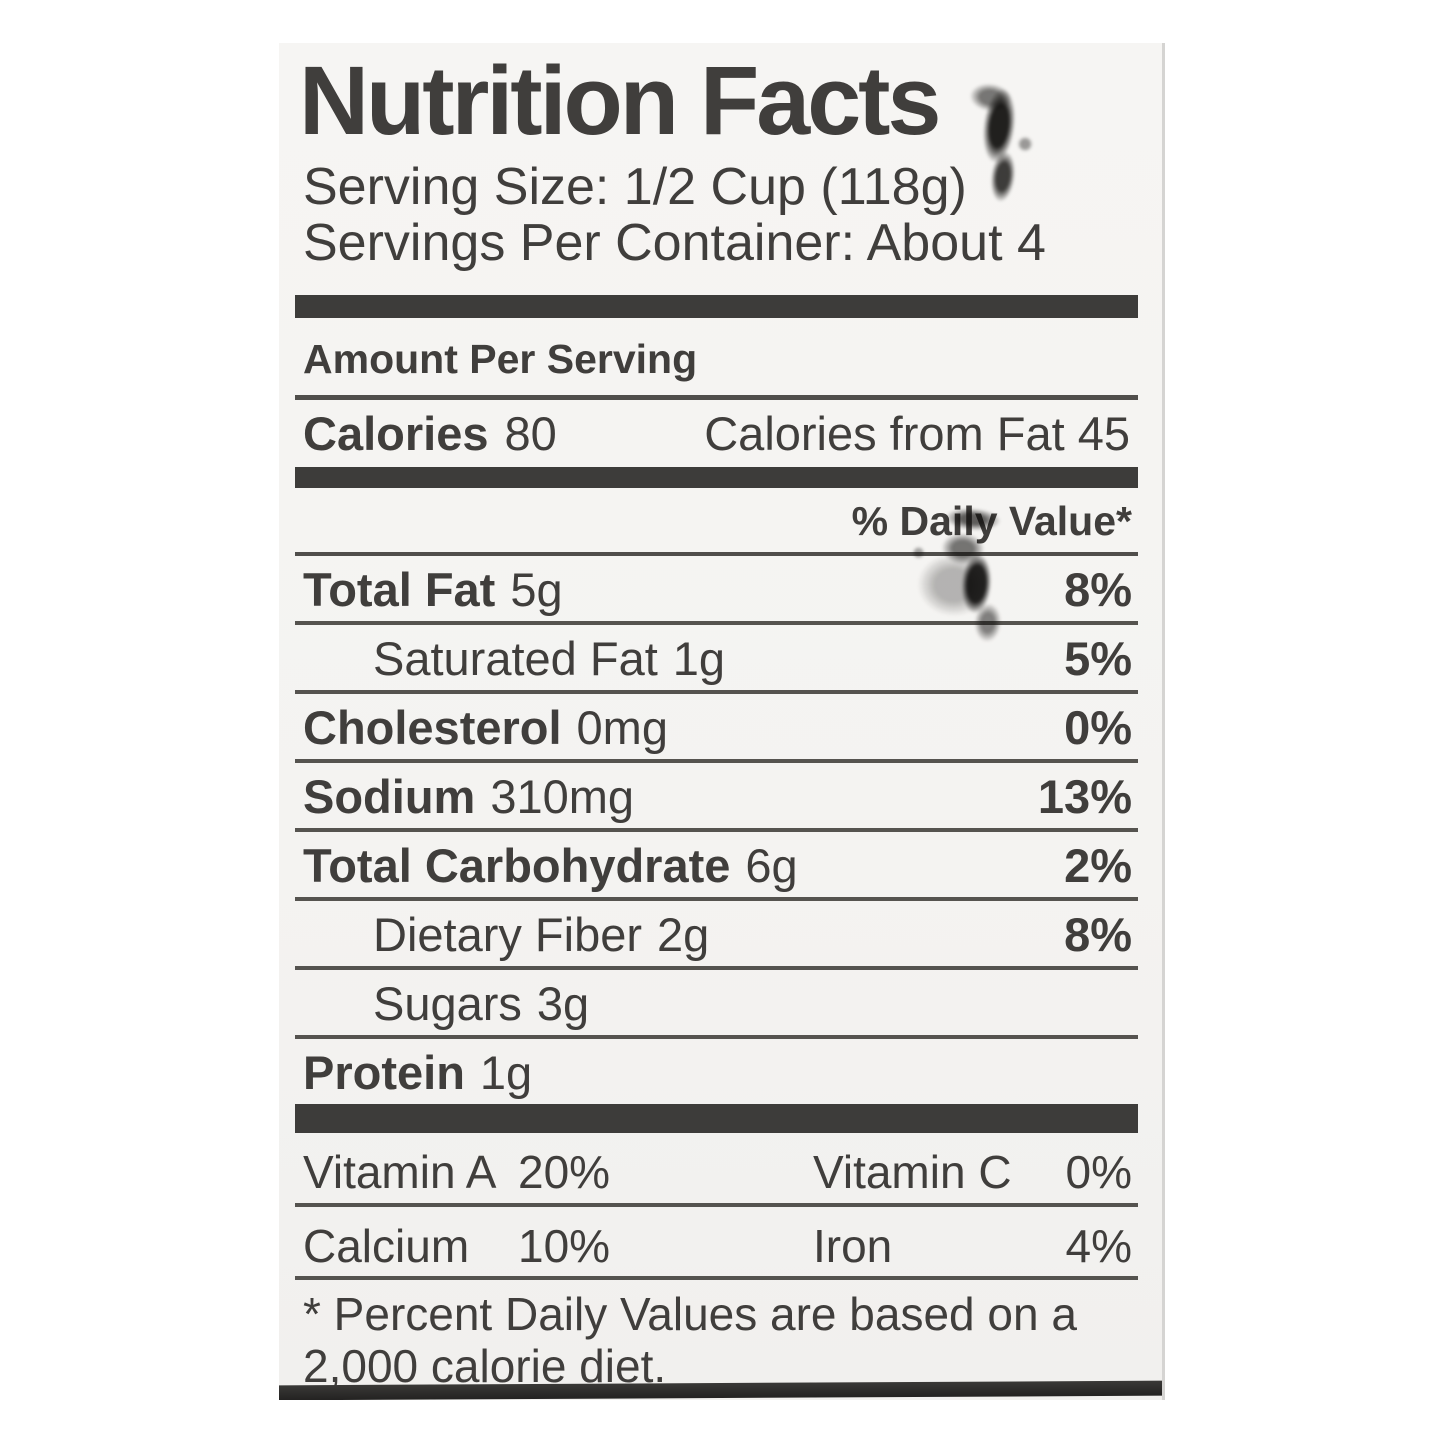 The image size is (1445, 1445). What do you see at coordinates (564, 1245) in the screenshot?
I see `micronutrient-value: 10%` at bounding box center [564, 1245].